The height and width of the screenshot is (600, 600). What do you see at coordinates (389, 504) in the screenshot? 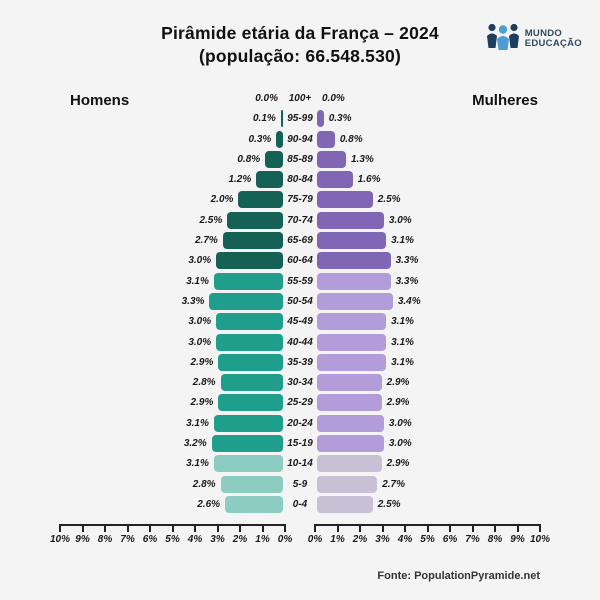
I see `female-value-label: 2.5%` at bounding box center [389, 504].